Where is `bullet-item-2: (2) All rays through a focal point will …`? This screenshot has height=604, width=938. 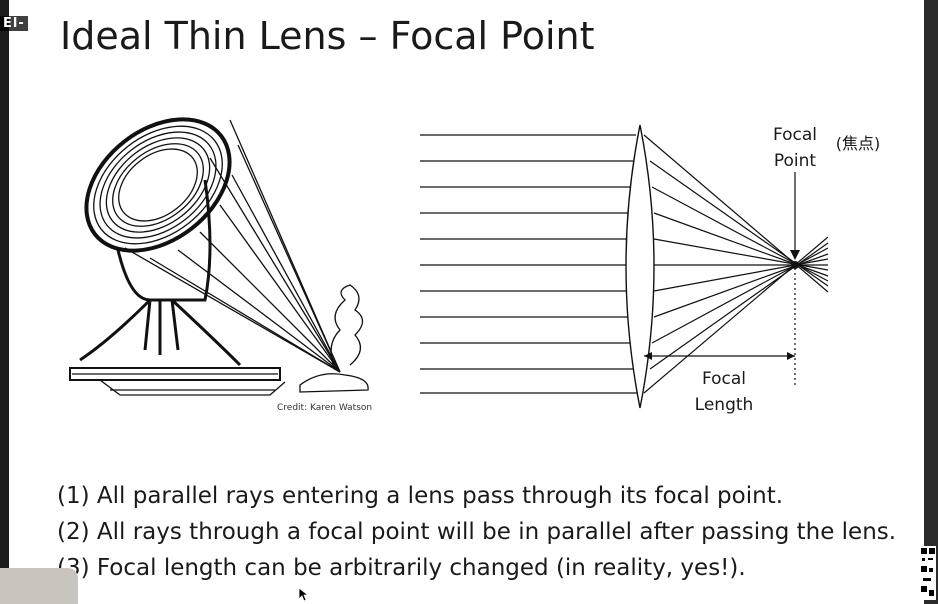
bullet-item-2: (2) All rays through a focal point will … is located at coordinates (477, 532).